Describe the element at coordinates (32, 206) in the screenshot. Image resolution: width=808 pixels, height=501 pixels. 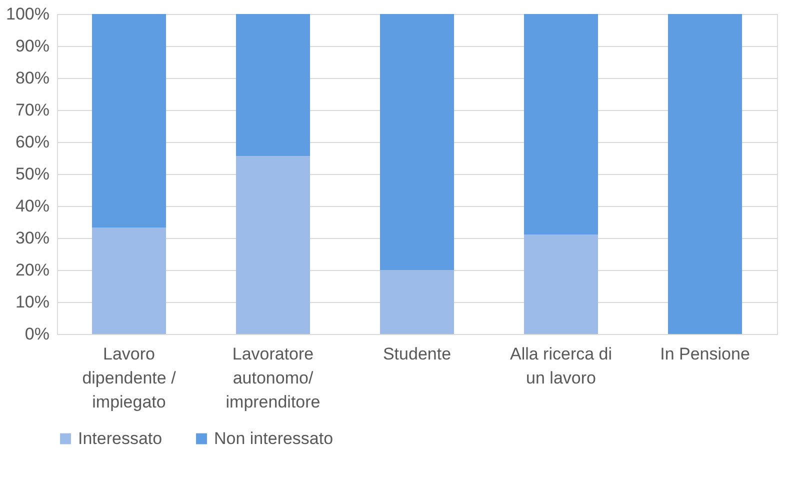
I see `y-tick-label: 40%` at that location.